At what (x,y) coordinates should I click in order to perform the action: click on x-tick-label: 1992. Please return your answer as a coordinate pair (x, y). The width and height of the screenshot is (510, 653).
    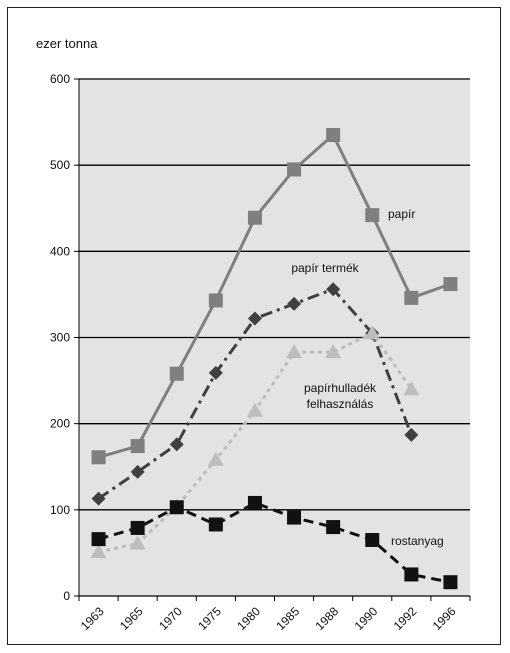
    Looking at the image, I should click on (405, 618).